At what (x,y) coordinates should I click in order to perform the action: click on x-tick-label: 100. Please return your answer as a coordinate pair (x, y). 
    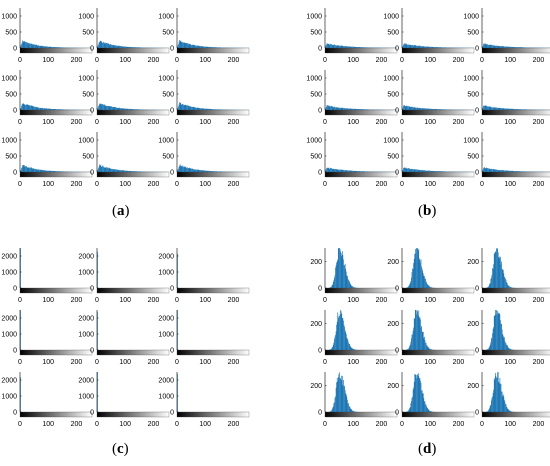
    Looking at the image, I should click on (205, 300).